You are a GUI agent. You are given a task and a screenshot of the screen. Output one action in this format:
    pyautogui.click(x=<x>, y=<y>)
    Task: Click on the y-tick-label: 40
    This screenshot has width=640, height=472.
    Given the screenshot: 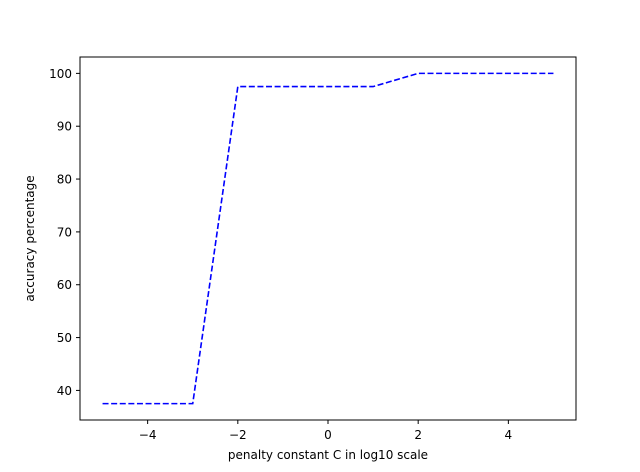 What is the action you would take?
    pyautogui.click(x=64, y=391)
    